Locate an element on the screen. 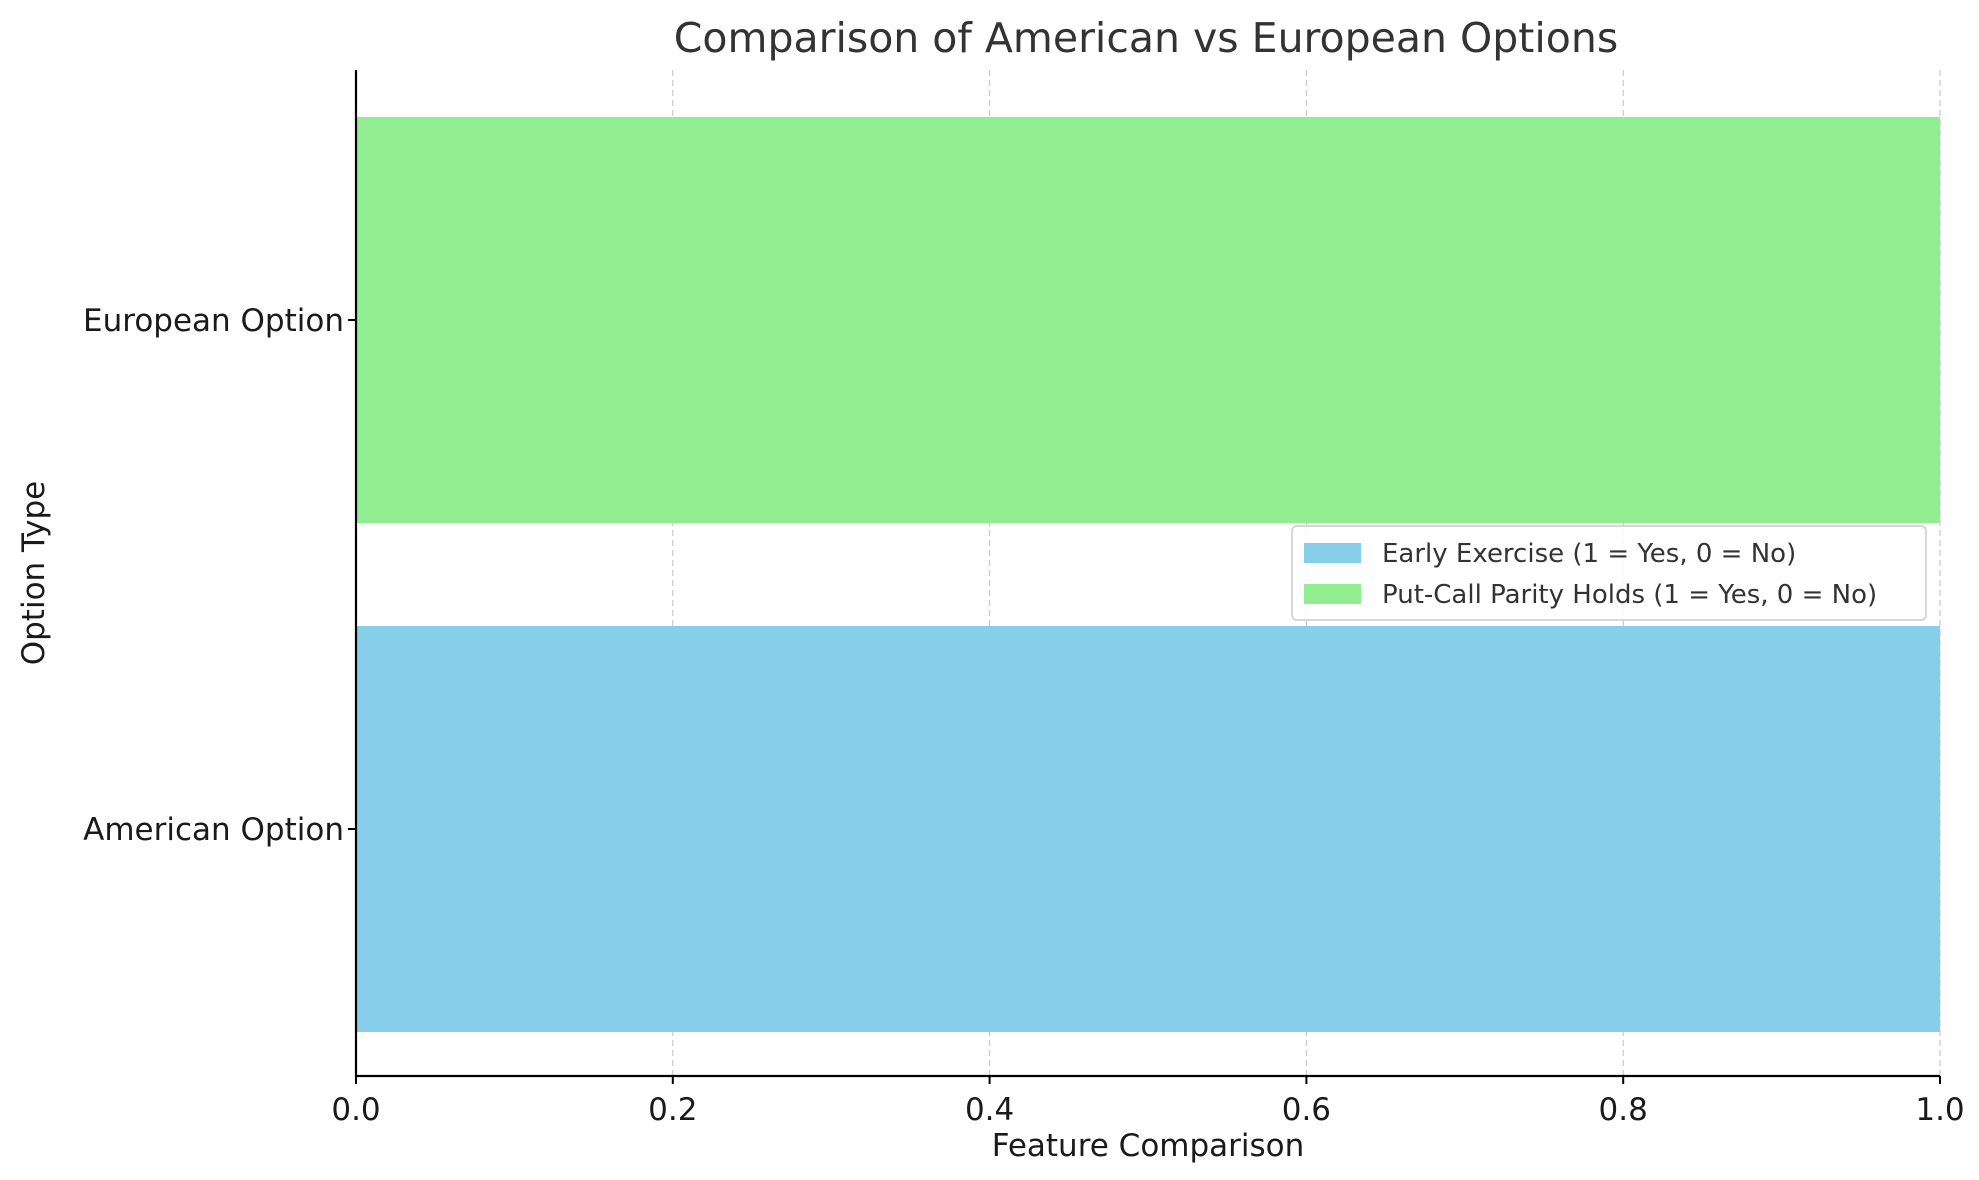 This screenshot has height=1180, width=1979. legend-entry-label: Early Exercise (1 = Yes, 0 = No) is located at coordinates (1589, 554).